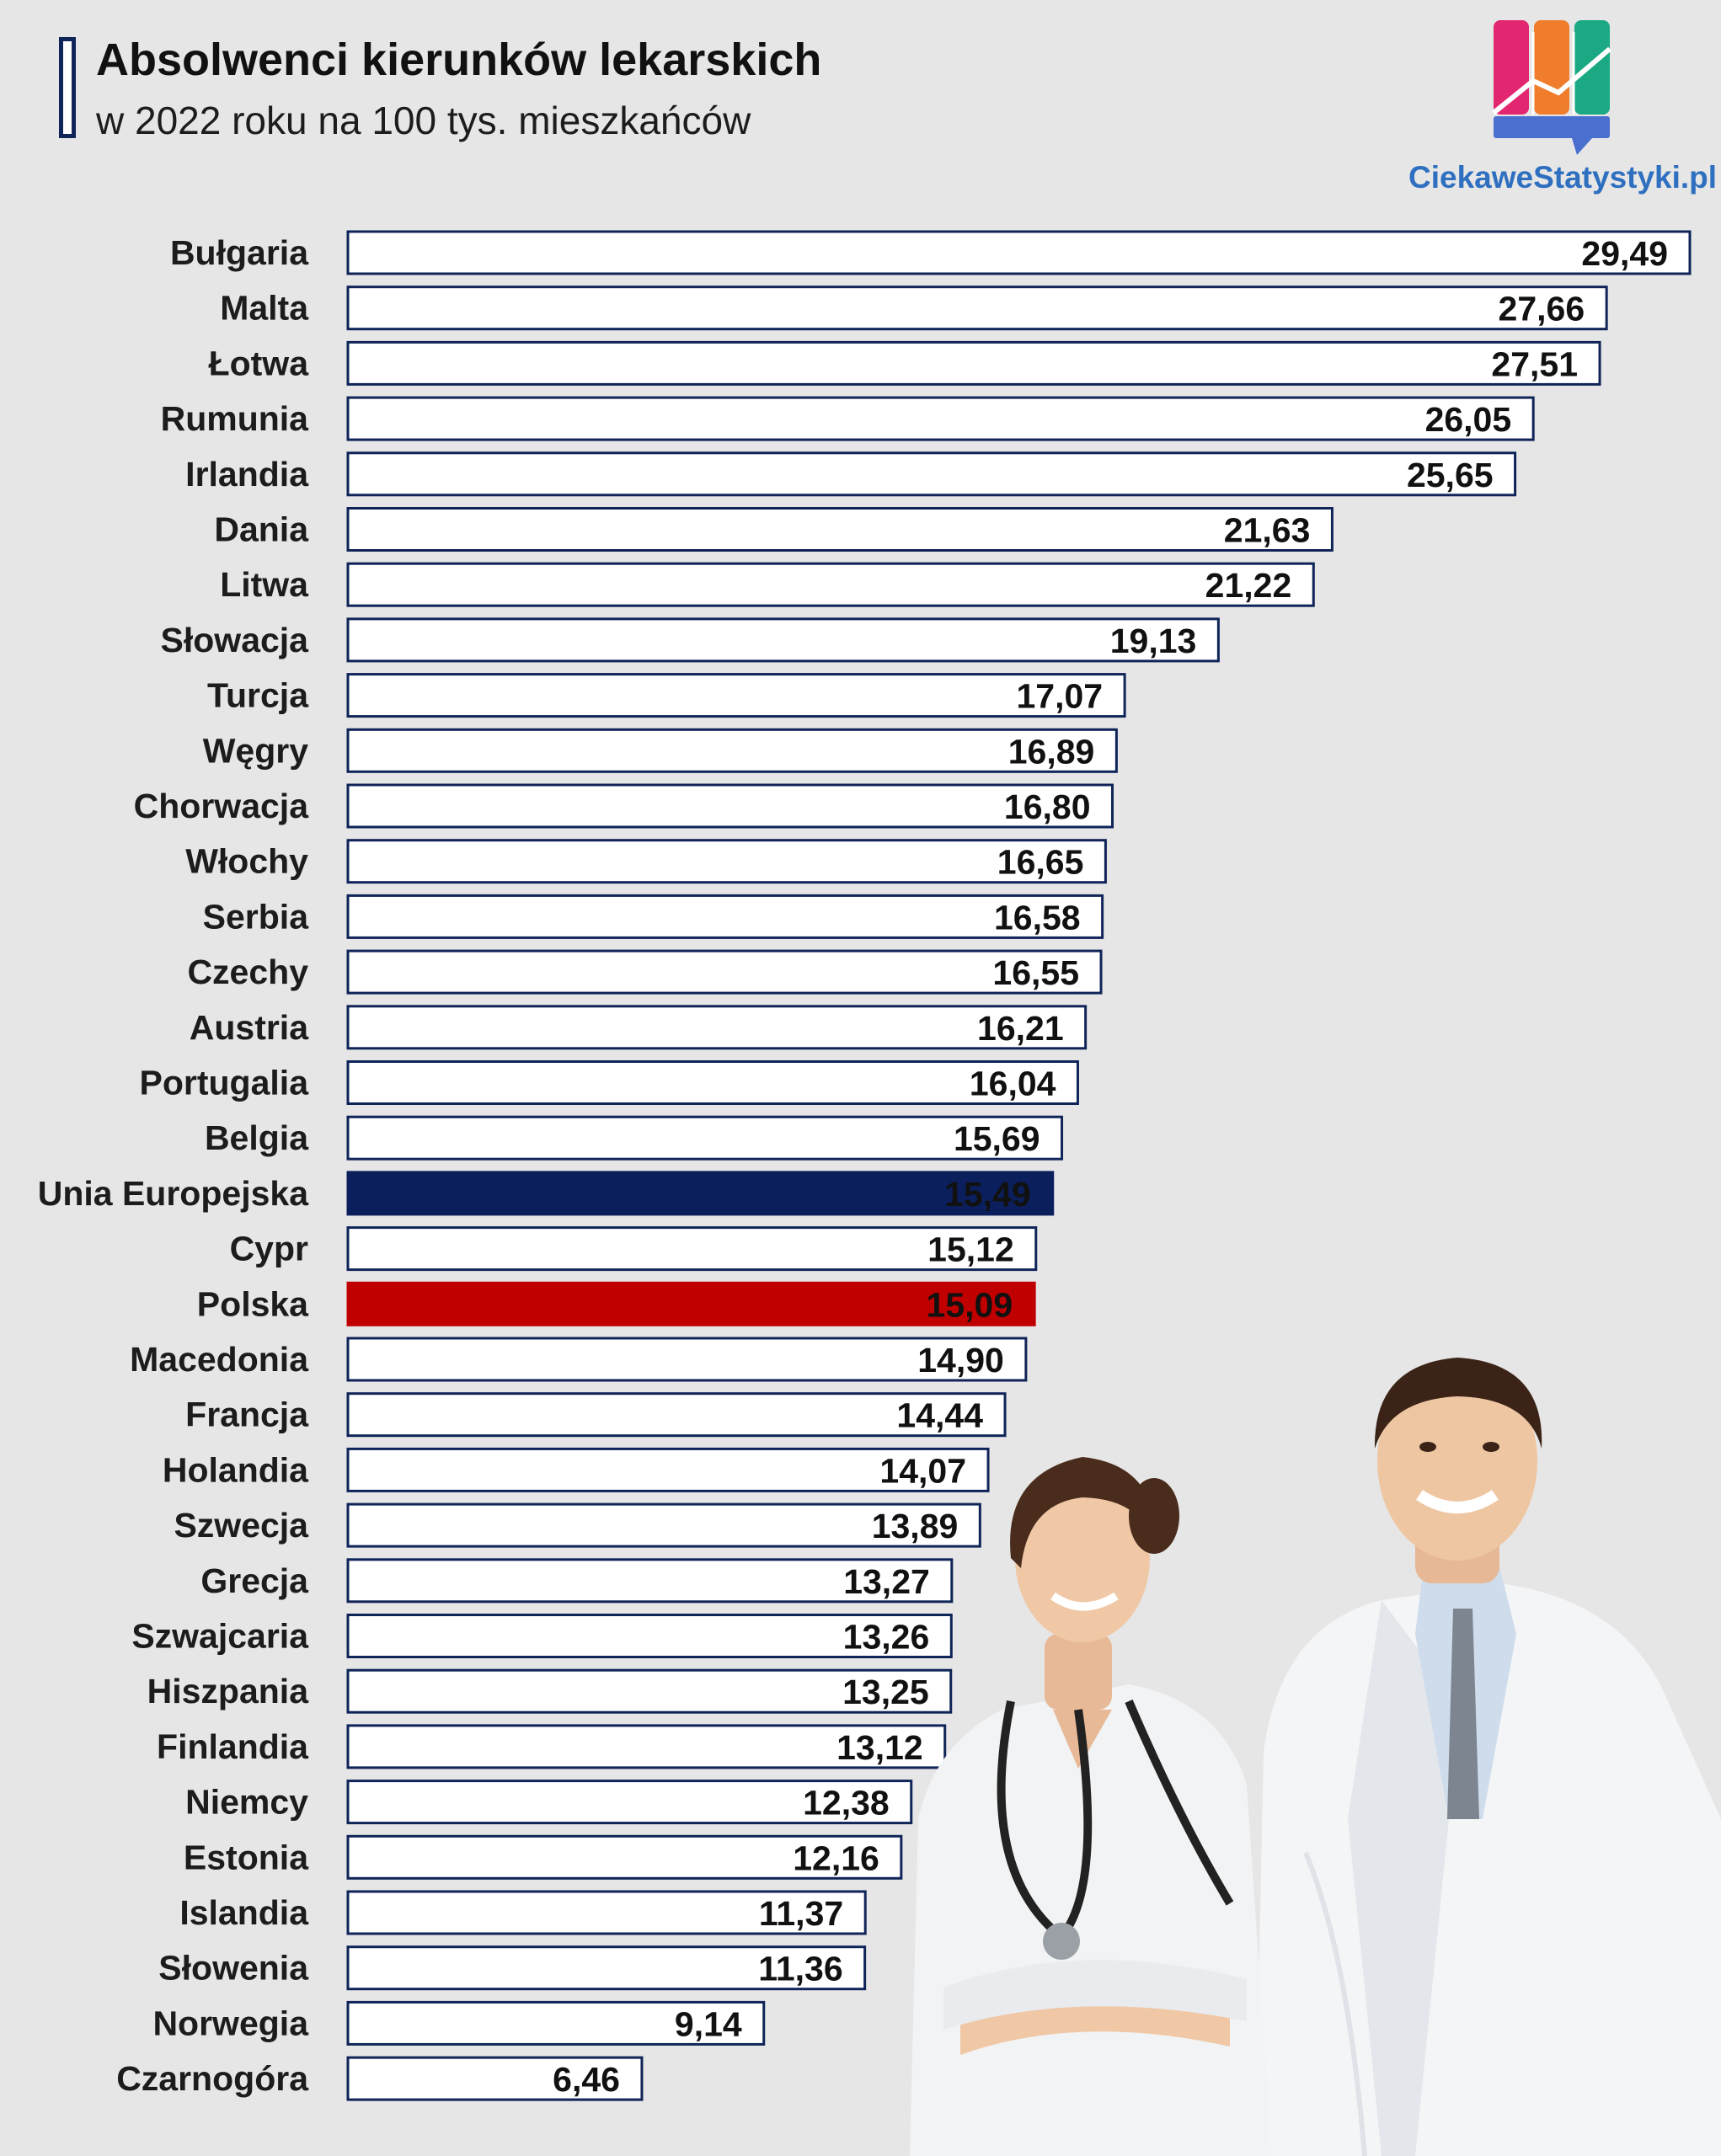  What do you see at coordinates (380, 2078) in the screenshot?
I see `bar-row: Czarnogóra 6,46` at bounding box center [380, 2078].